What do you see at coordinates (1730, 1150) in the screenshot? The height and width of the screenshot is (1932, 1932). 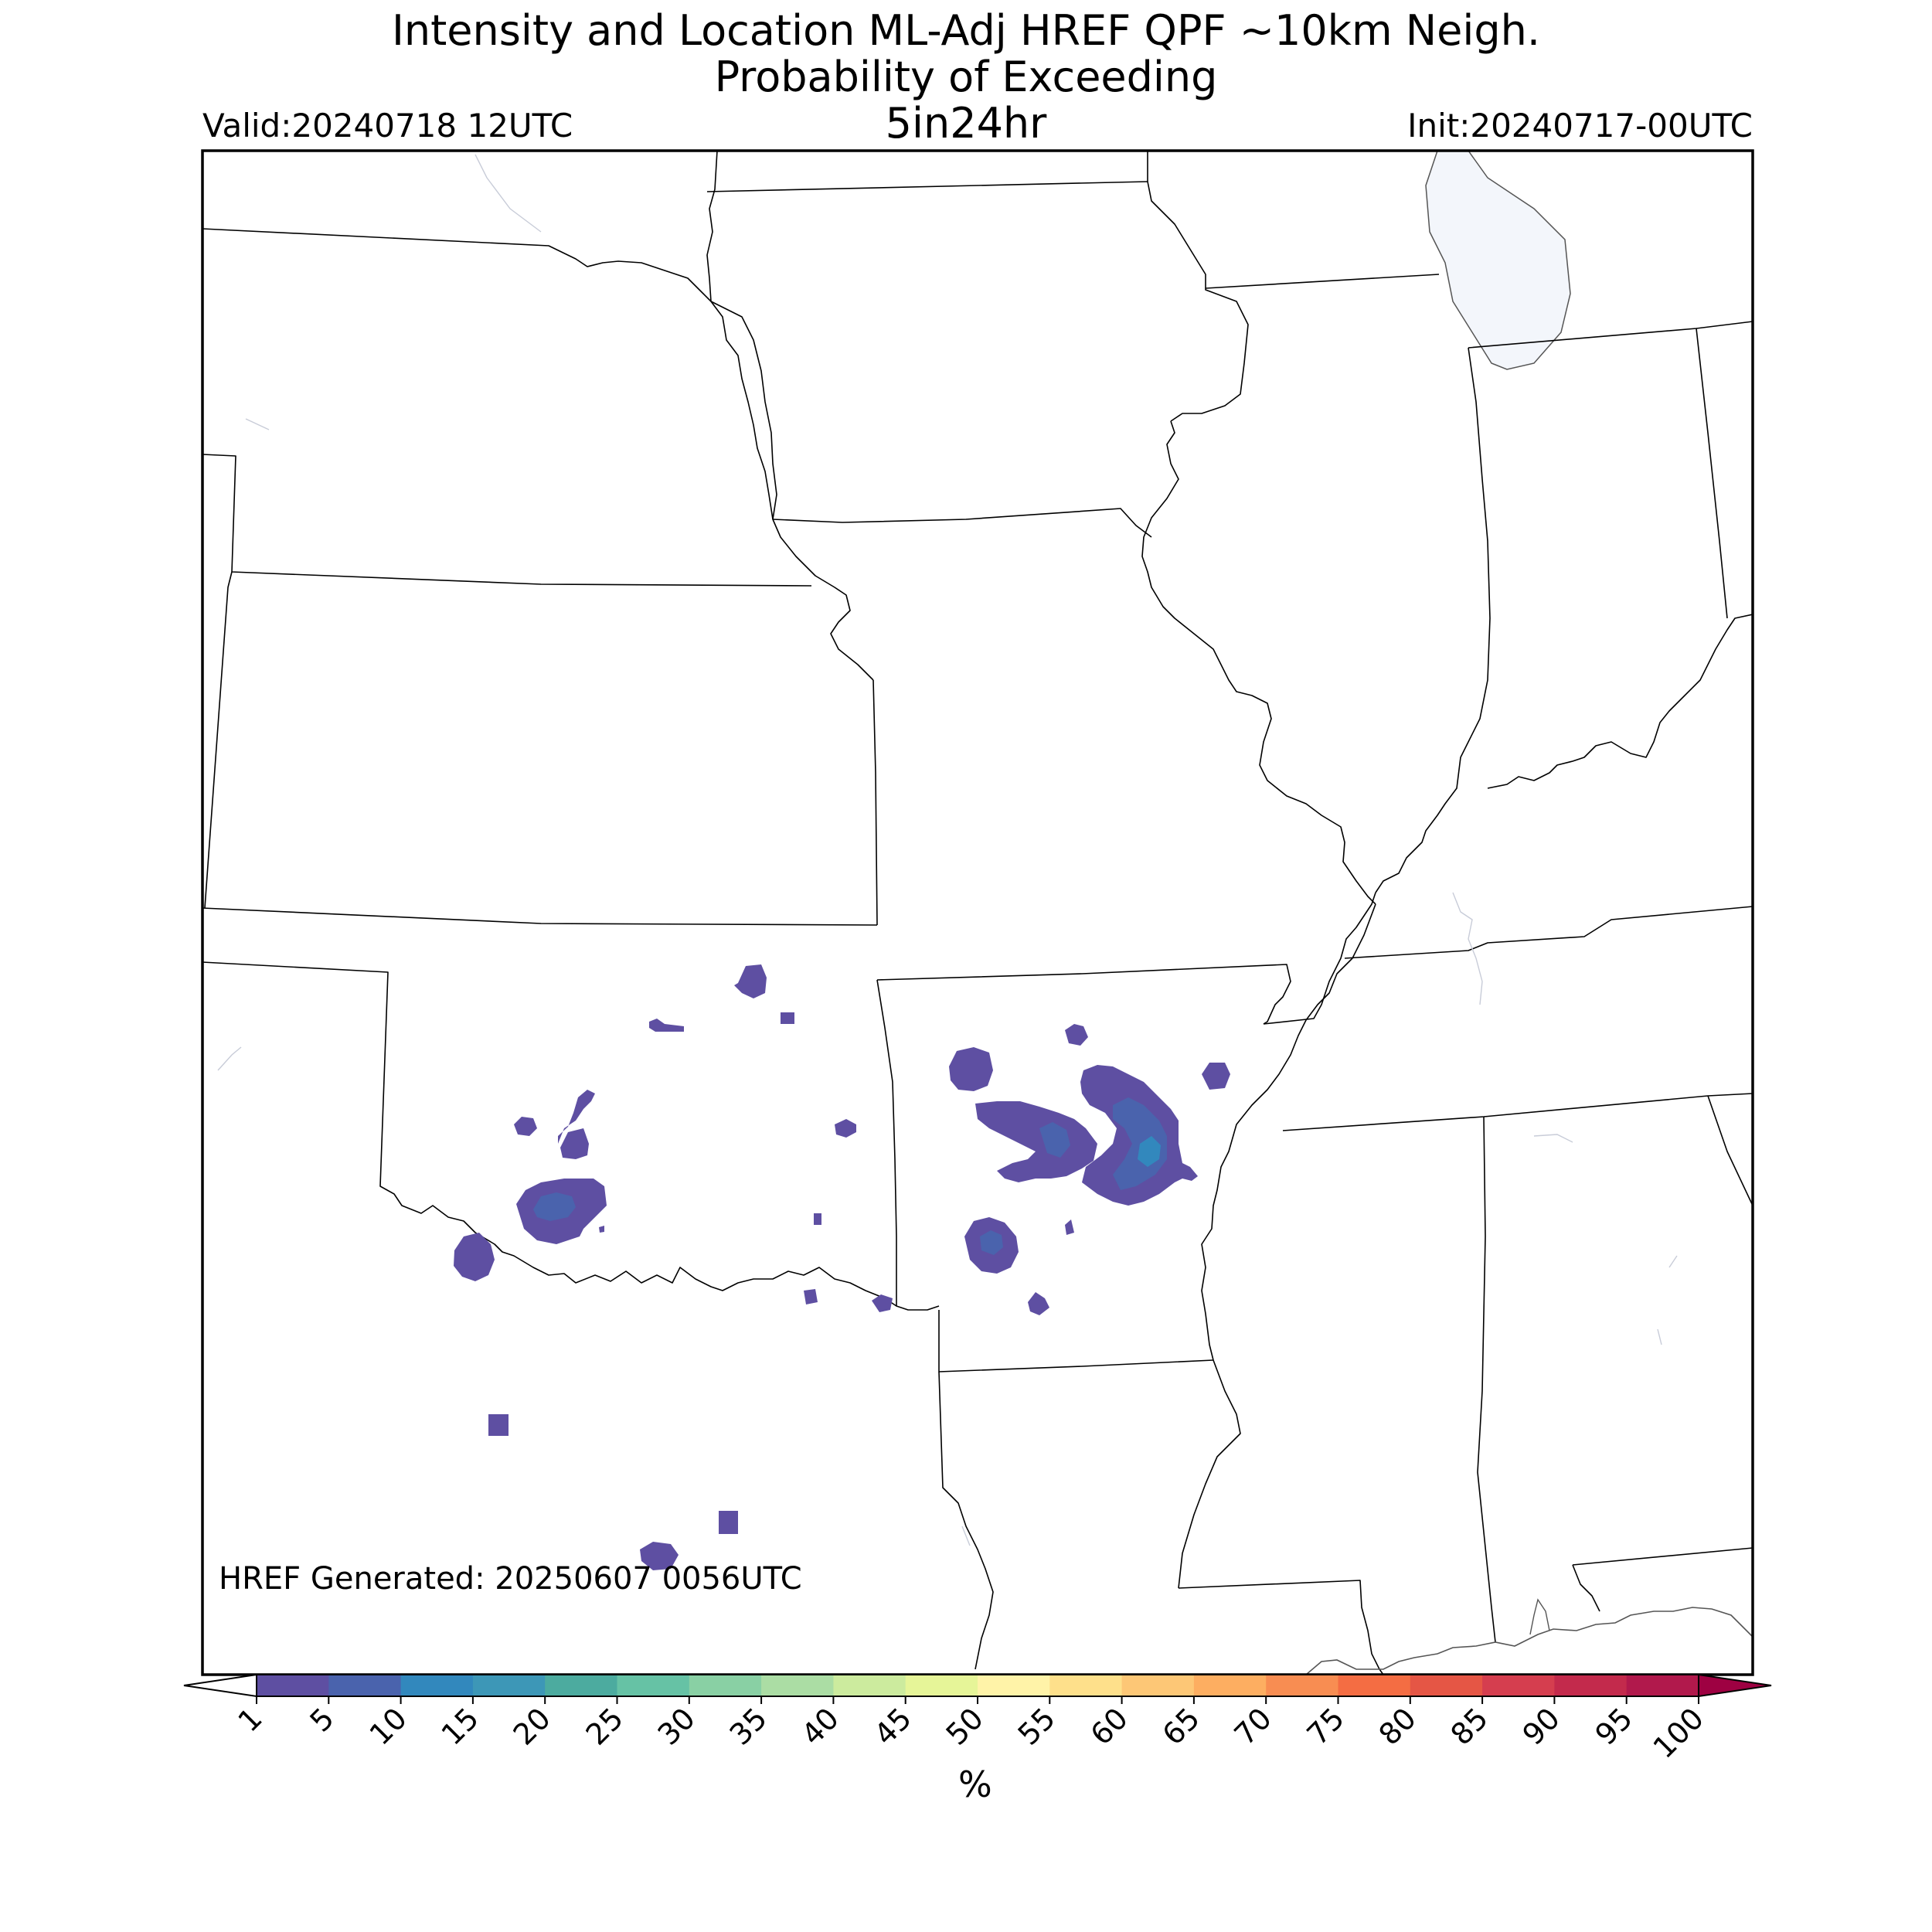 I see `border-al-ga` at bounding box center [1730, 1150].